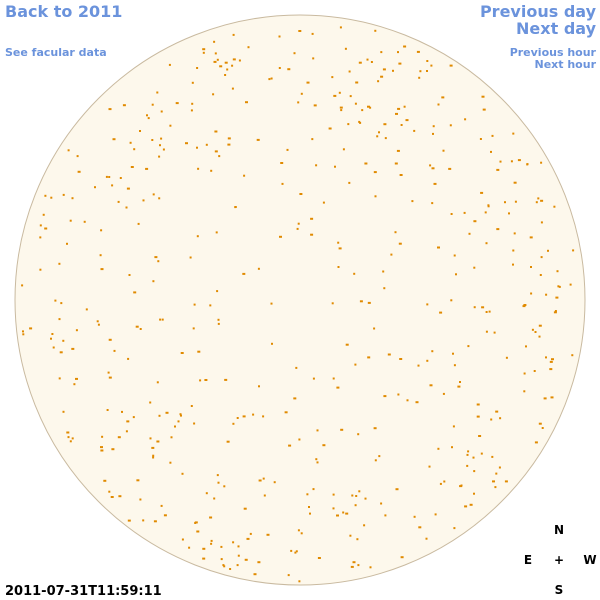 This screenshot has height=600, width=600. What do you see at coordinates (566, 64) in the screenshot?
I see `next-hour-link: Next hour` at bounding box center [566, 64].